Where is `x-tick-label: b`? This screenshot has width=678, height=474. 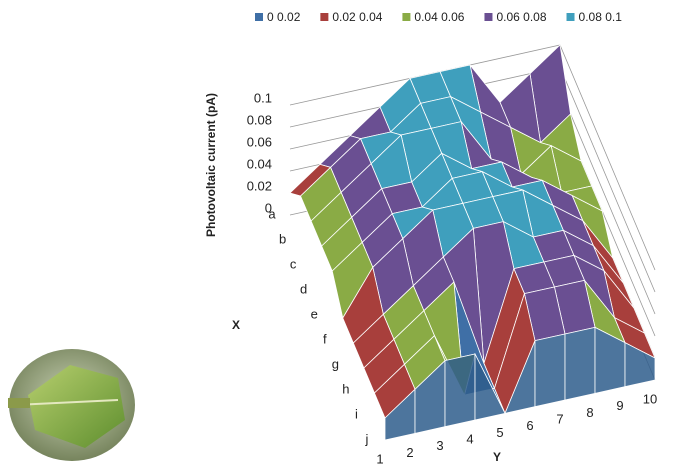
x-tick-label: b is located at coordinates (282, 238).